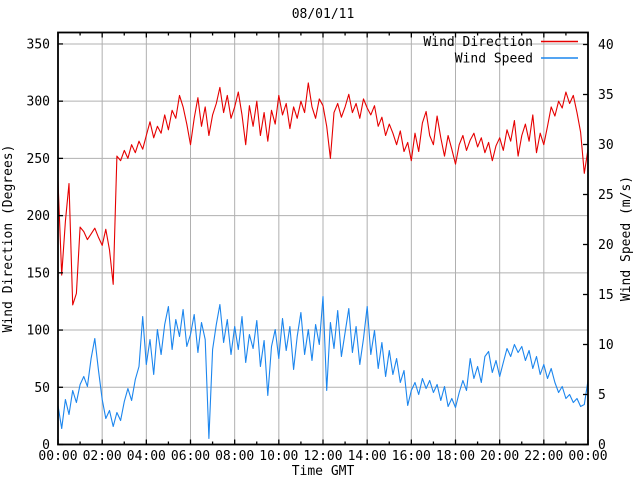 This screenshot has width=640, height=480. What do you see at coordinates (543, 456) in the screenshot?
I see `x-tick-label: 22:00` at bounding box center [543, 456].